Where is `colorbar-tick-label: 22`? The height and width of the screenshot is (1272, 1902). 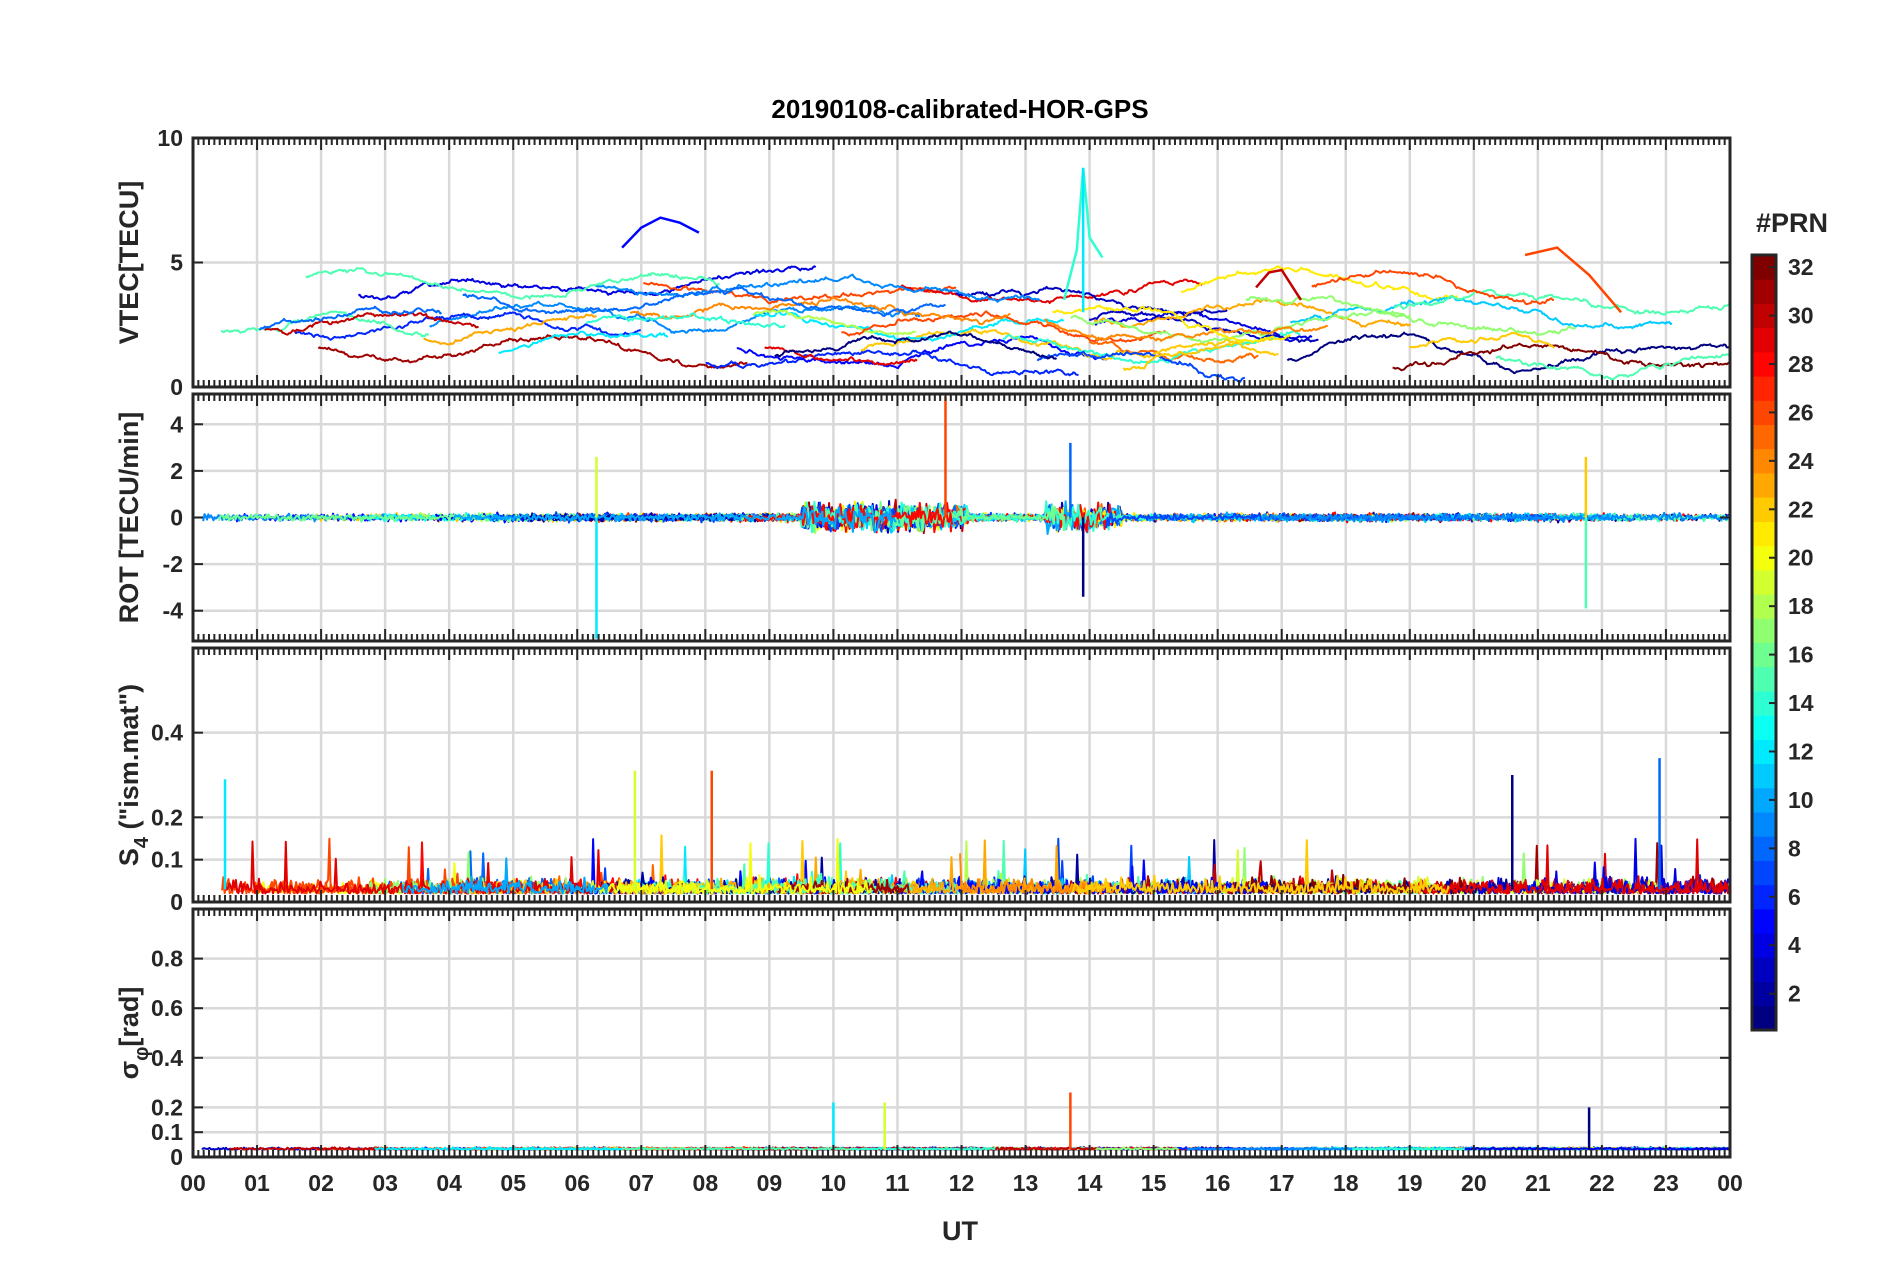 colorbar-tick-label: 22 is located at coordinates (1801, 509).